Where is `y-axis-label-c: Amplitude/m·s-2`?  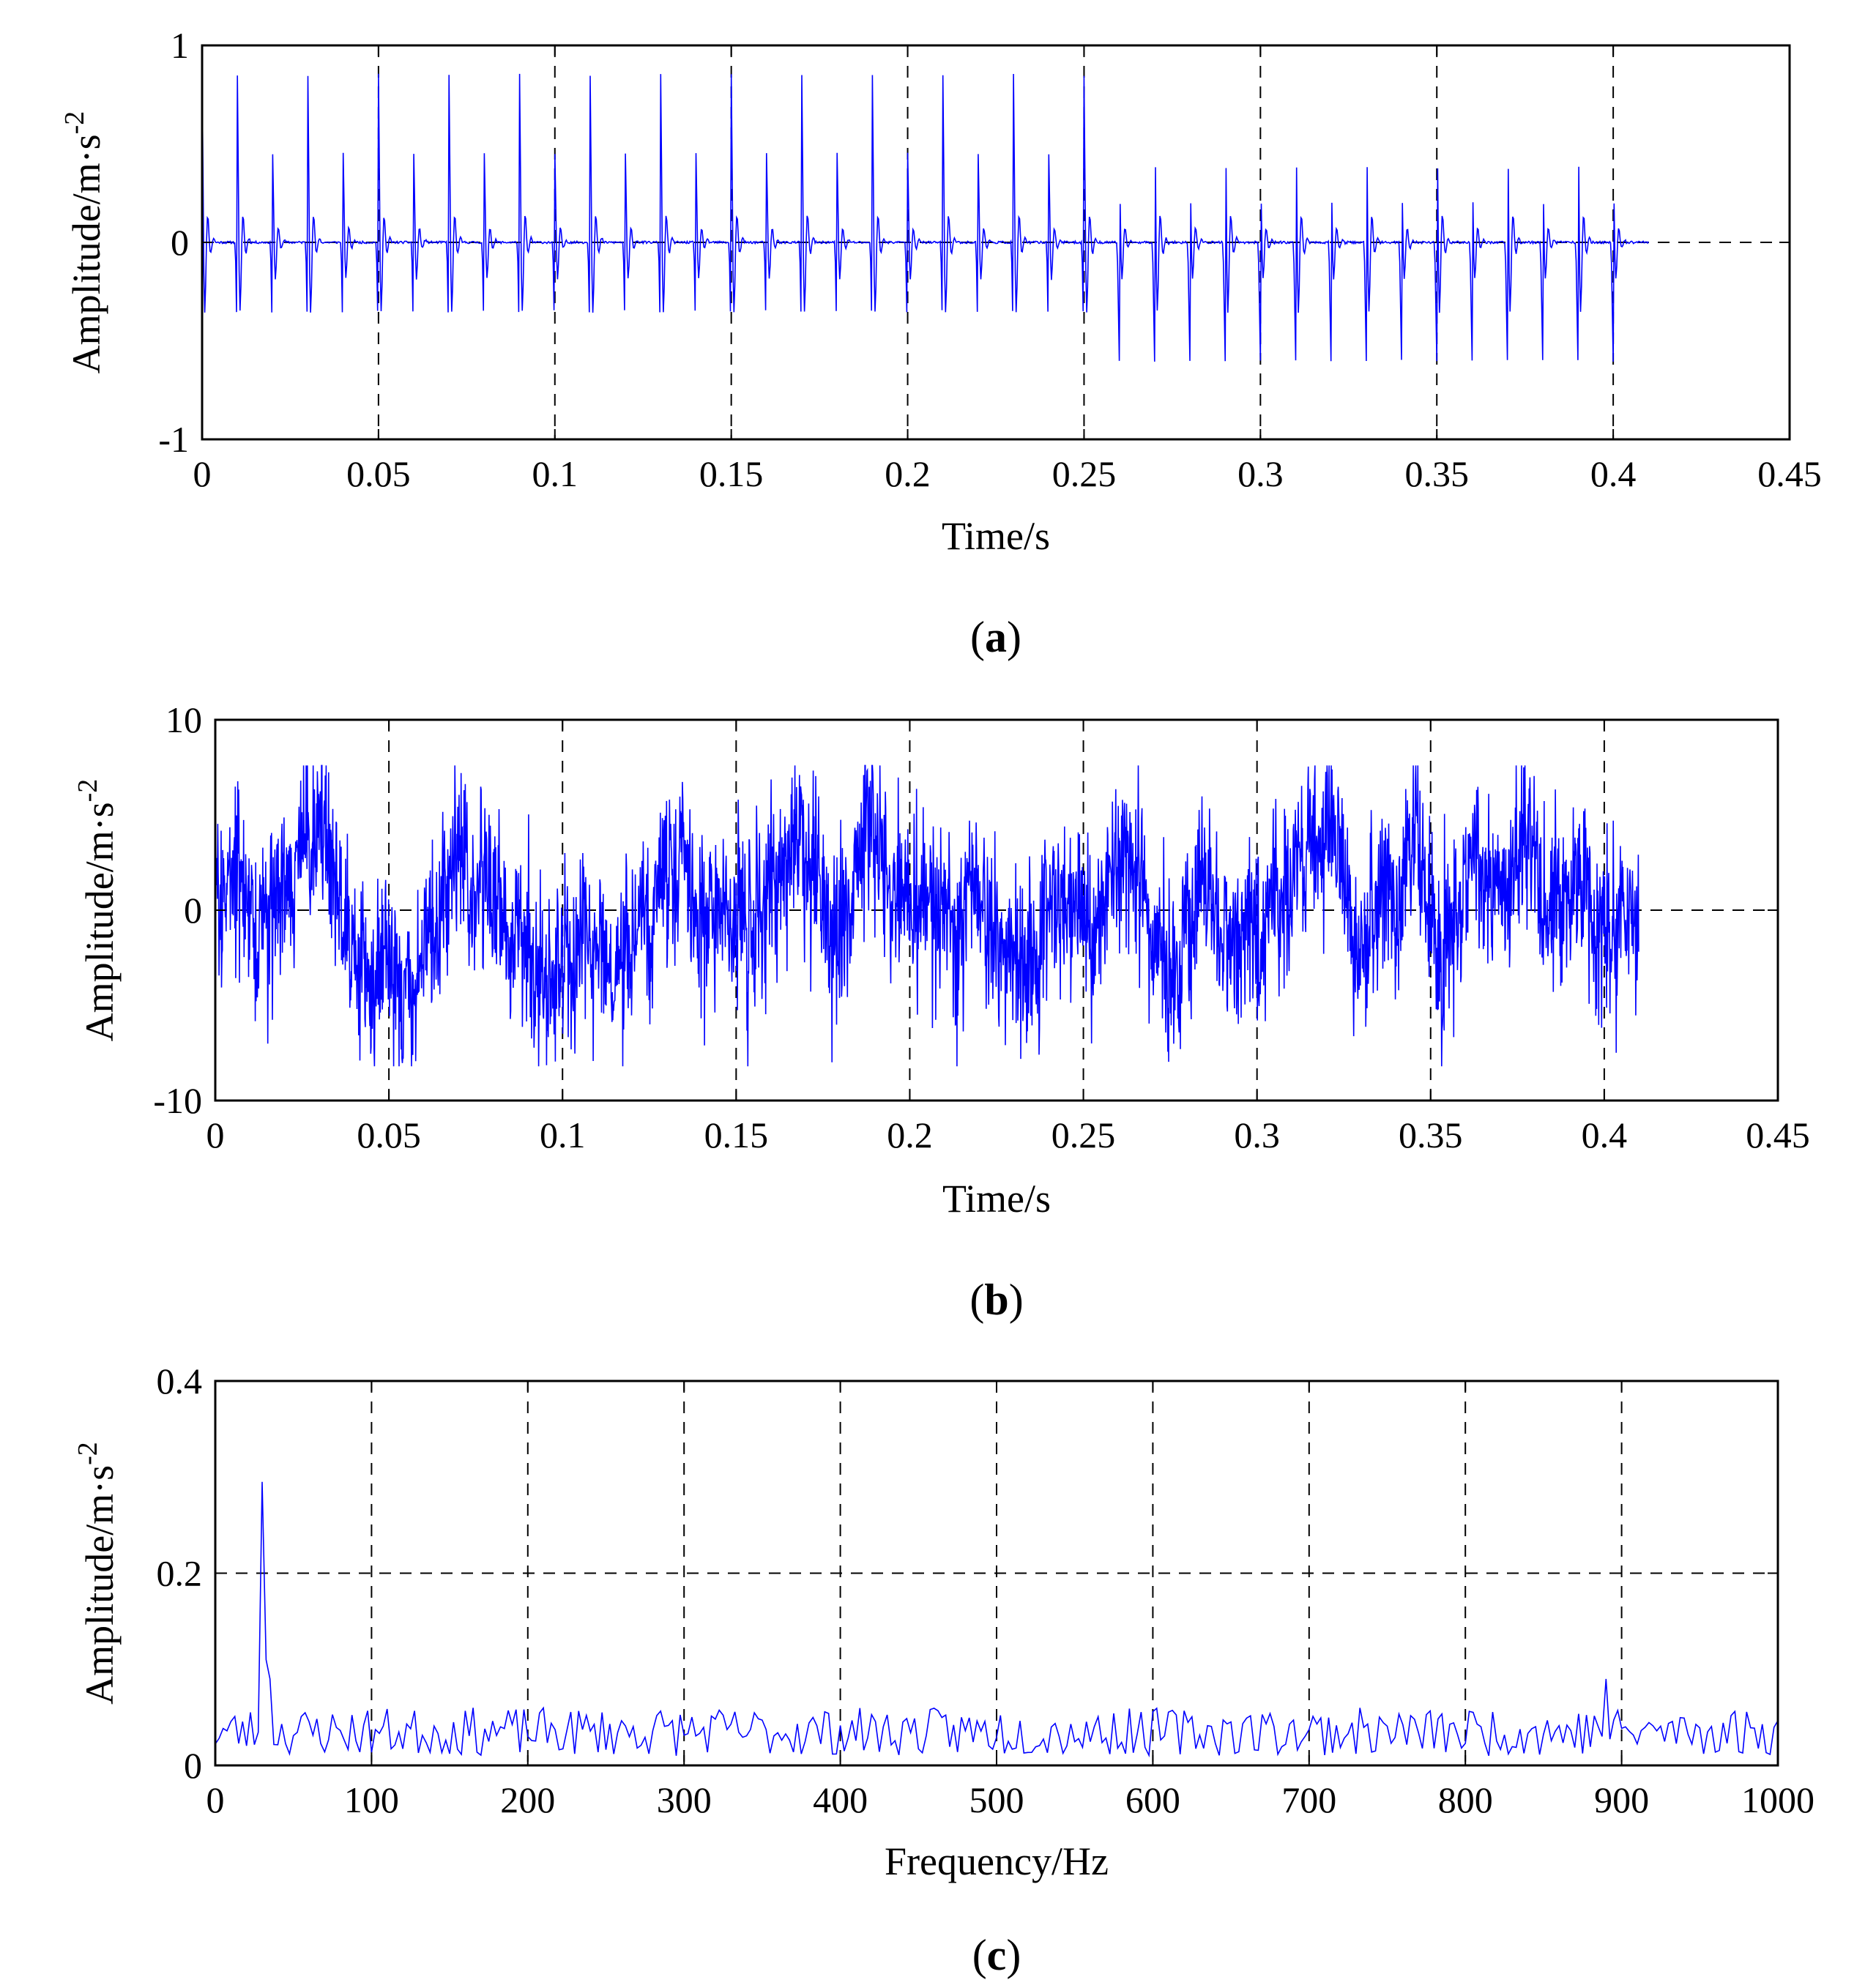 y-axis-label-c: Amplitude/m·s-2 is located at coordinates (97, 1573).